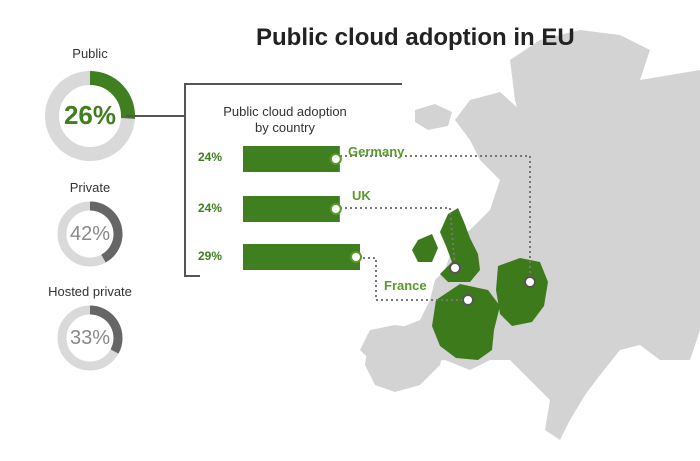 This screenshot has width=700, height=461. What do you see at coordinates (335, 209) in the screenshot?
I see `bar-end-marker-uk` at bounding box center [335, 209].